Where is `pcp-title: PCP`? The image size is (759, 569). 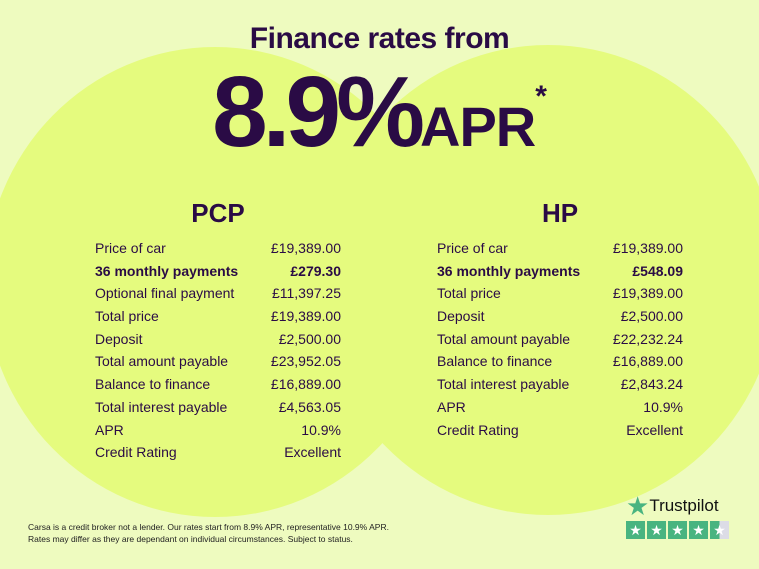
pcp-title: PCP is located at coordinates (218, 213).